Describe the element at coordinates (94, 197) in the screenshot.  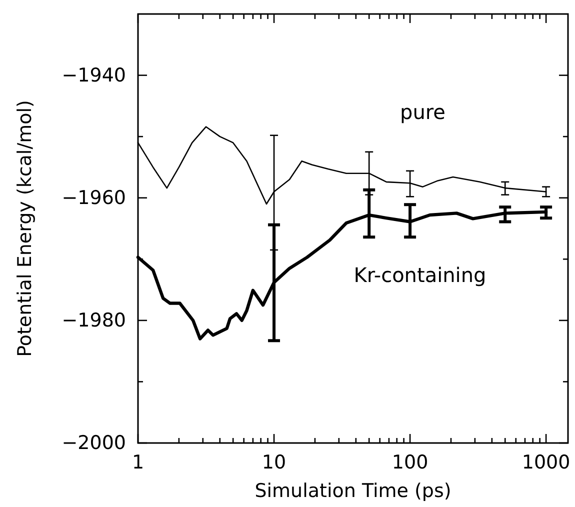
I see `y-tick-label: −1960` at that location.